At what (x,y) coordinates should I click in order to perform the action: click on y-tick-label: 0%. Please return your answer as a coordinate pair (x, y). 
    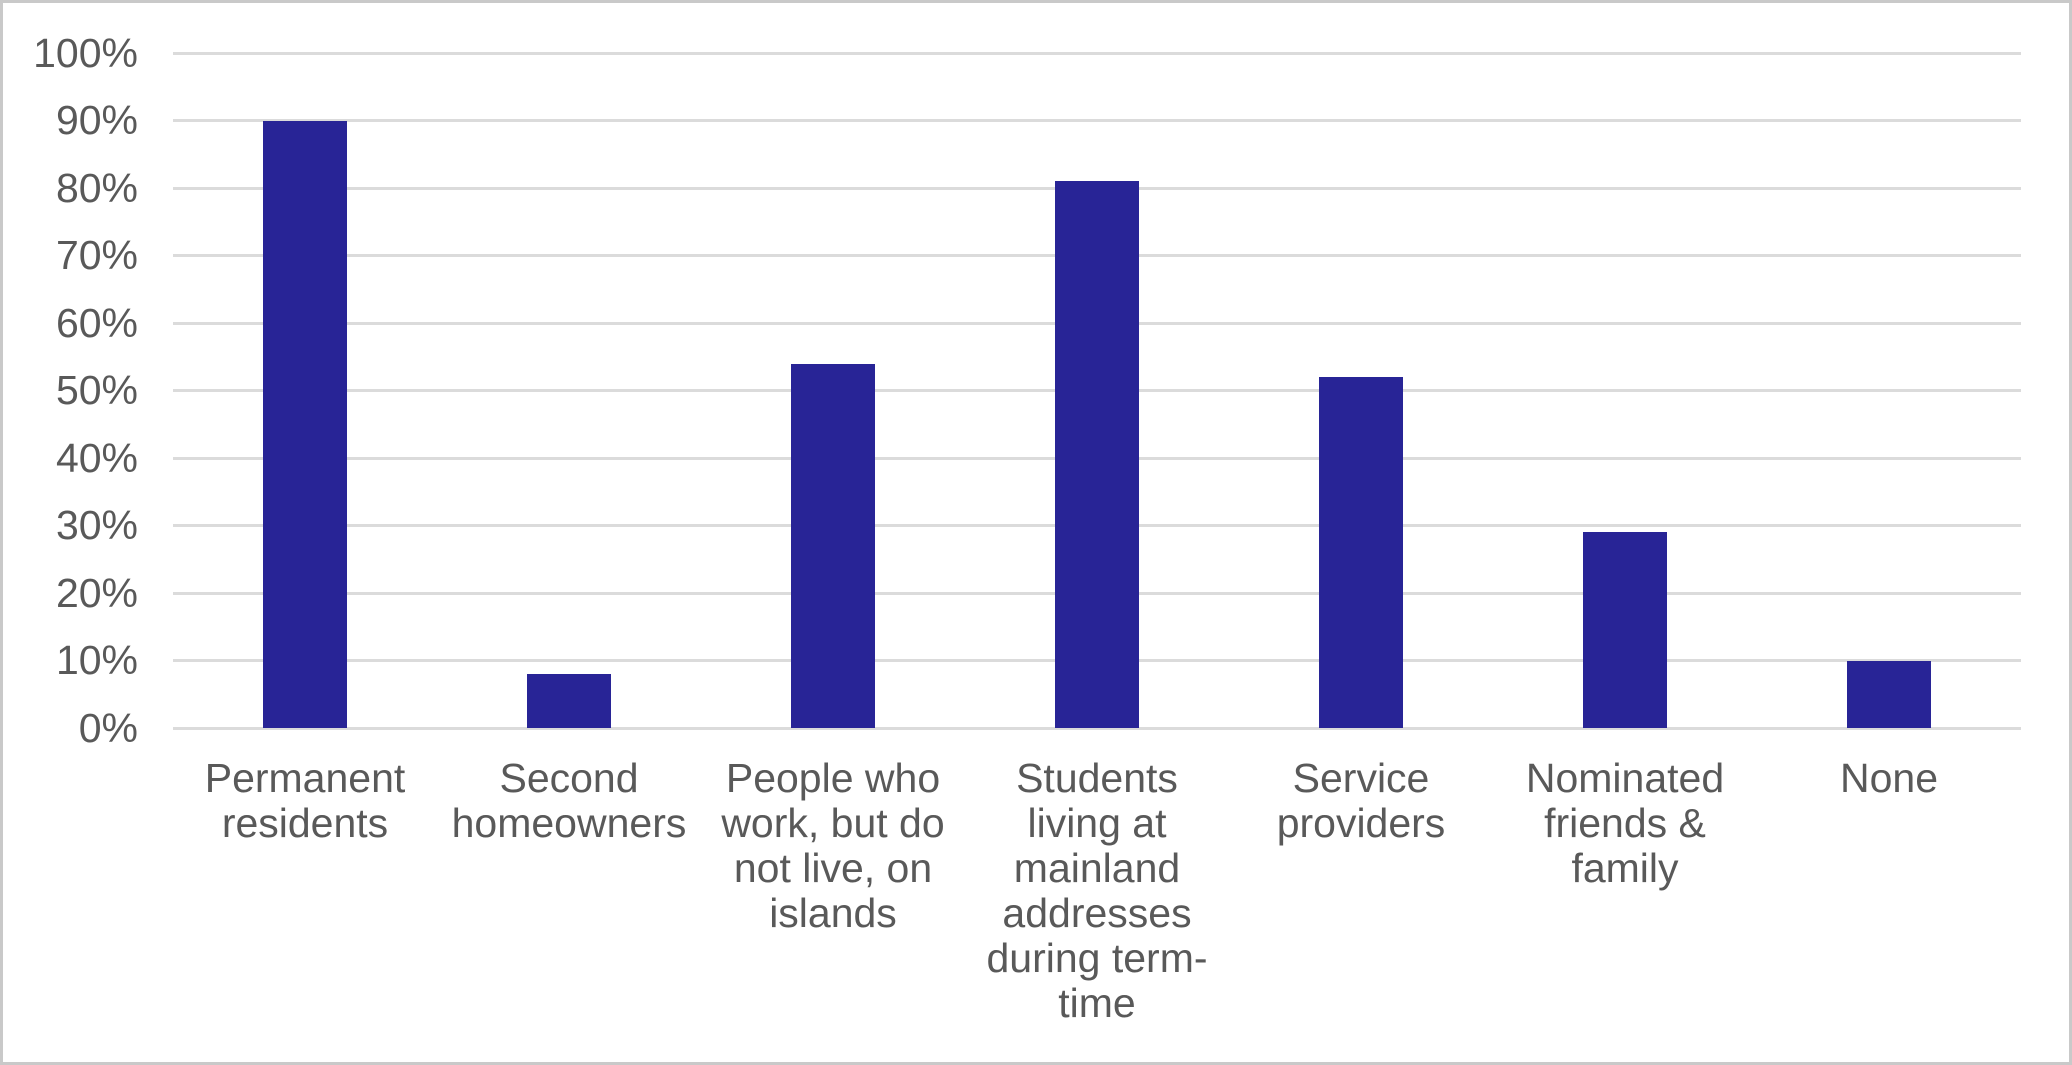
    Looking at the image, I should click on (108, 727).